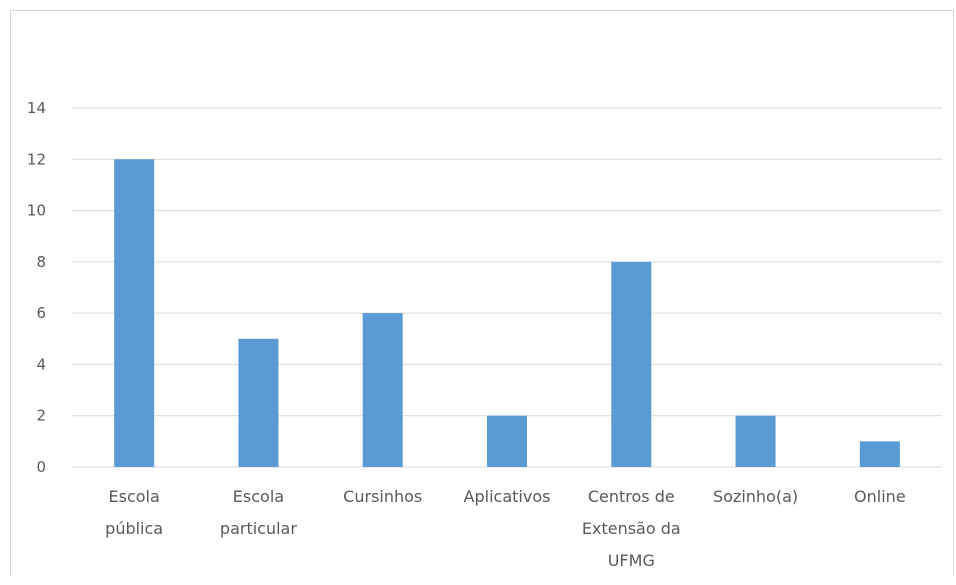 The image size is (956, 585). I want to click on y-tick-label: 10, so click(36, 211).